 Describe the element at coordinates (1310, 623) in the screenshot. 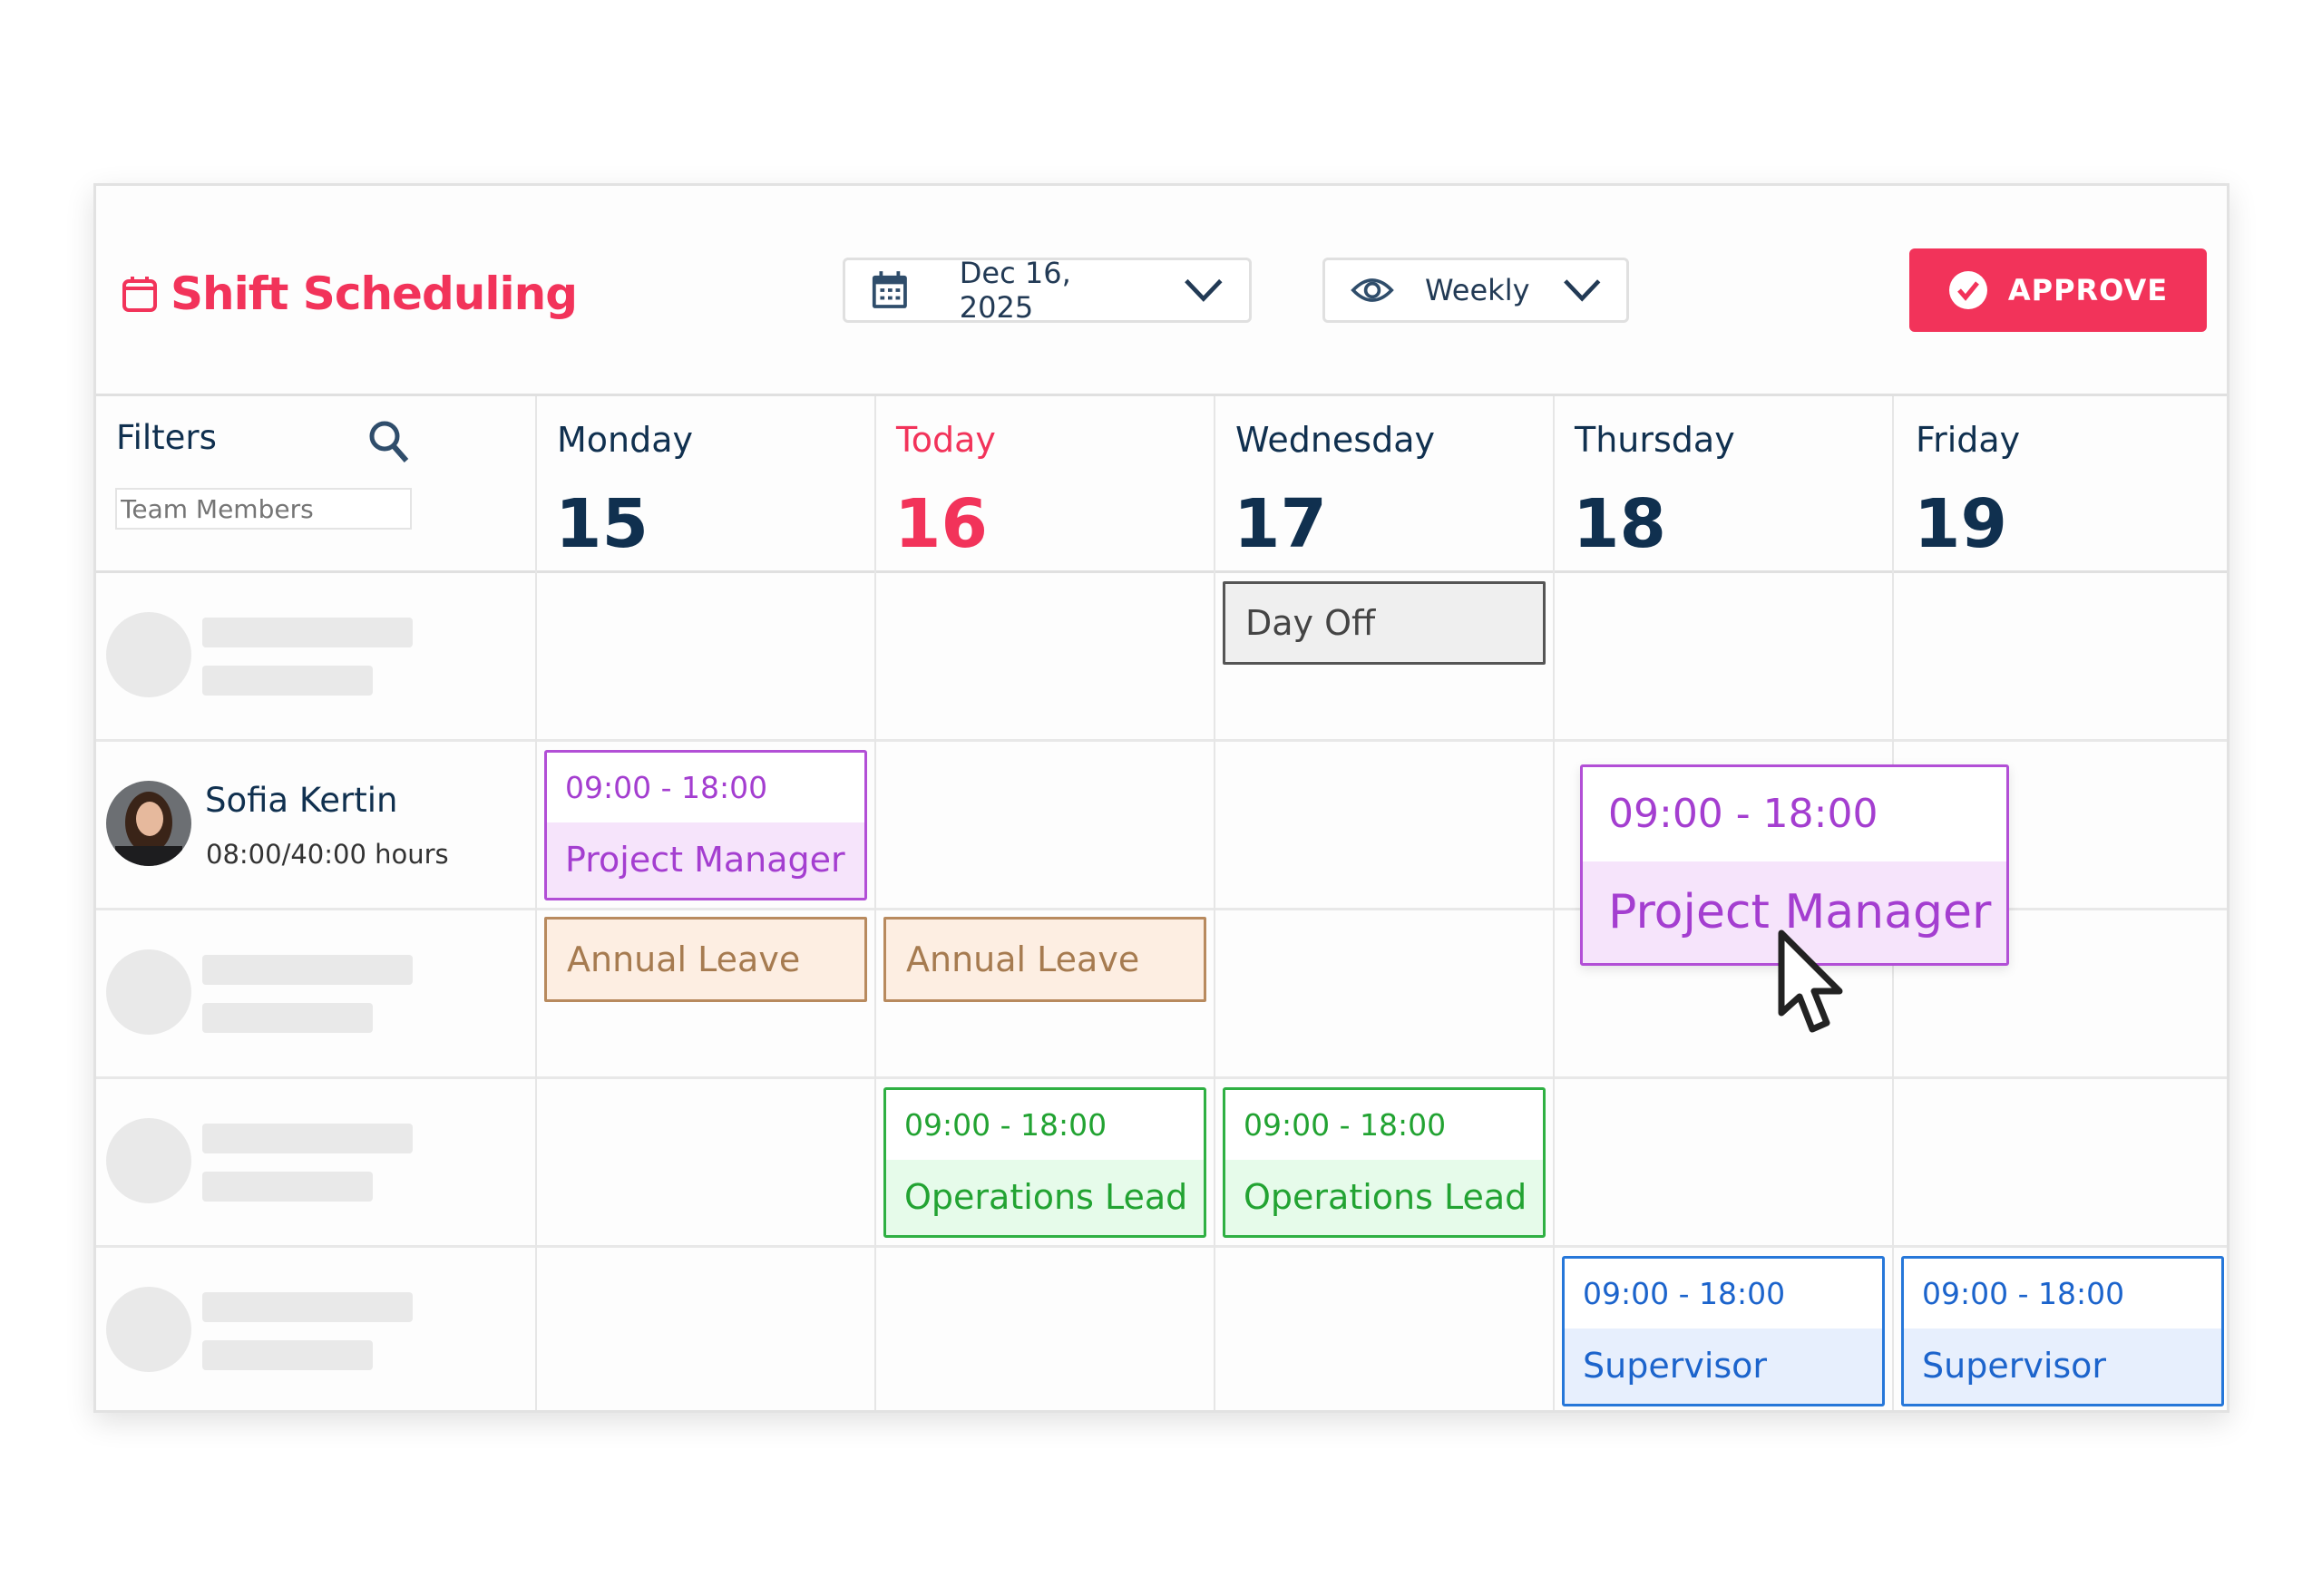

I see `entry-label: Day Off` at that location.